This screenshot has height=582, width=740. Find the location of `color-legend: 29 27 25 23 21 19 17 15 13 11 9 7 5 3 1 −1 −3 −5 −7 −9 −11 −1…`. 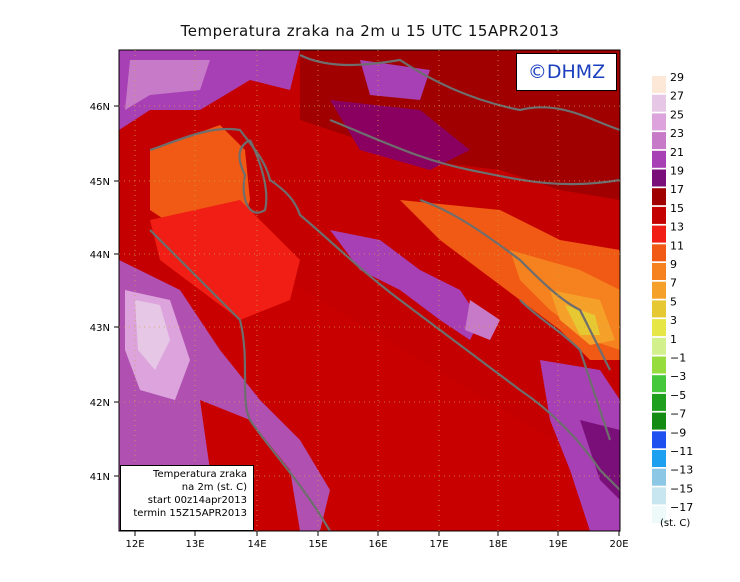

color-legend: 29 27 25 23 21 19 17 15 13 11 9 7 5 3 1 −1 −3 −5 −7 −9 −11 −1… is located at coordinates (672, 297).